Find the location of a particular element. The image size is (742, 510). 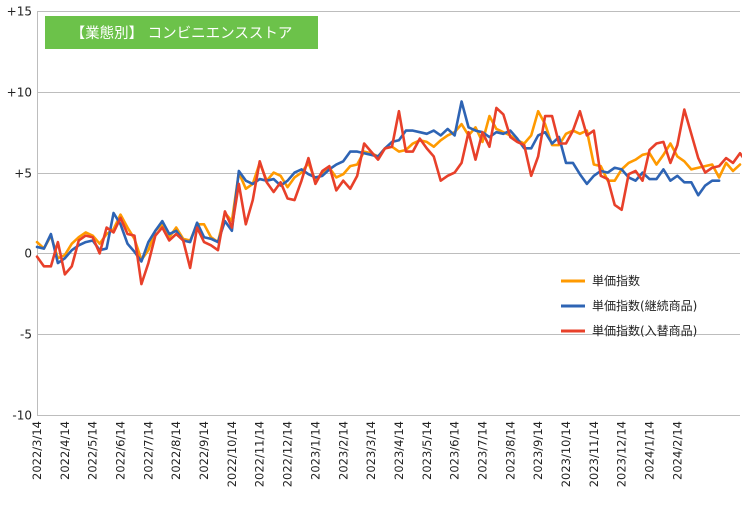

y-tick-label: 0 is located at coordinates (28, 254).